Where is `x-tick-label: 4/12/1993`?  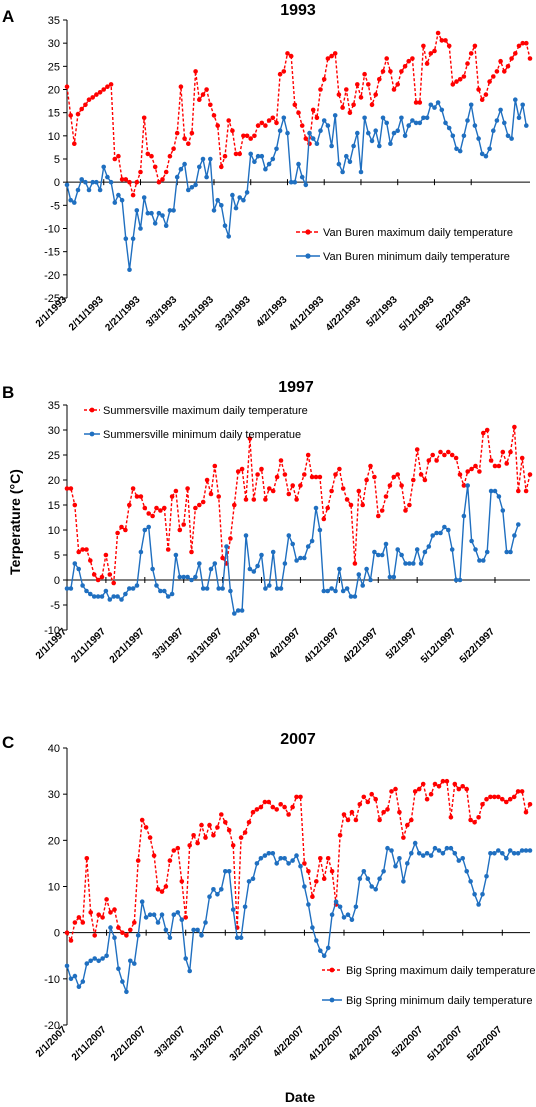 x-tick-label: 4/12/1993 is located at coordinates (307, 314).